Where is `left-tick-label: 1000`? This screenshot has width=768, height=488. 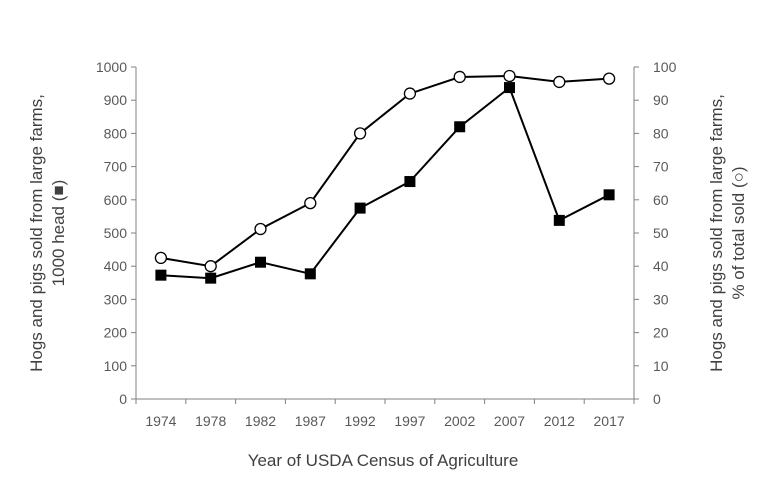
left-tick-label: 1000 is located at coordinates (111, 67).